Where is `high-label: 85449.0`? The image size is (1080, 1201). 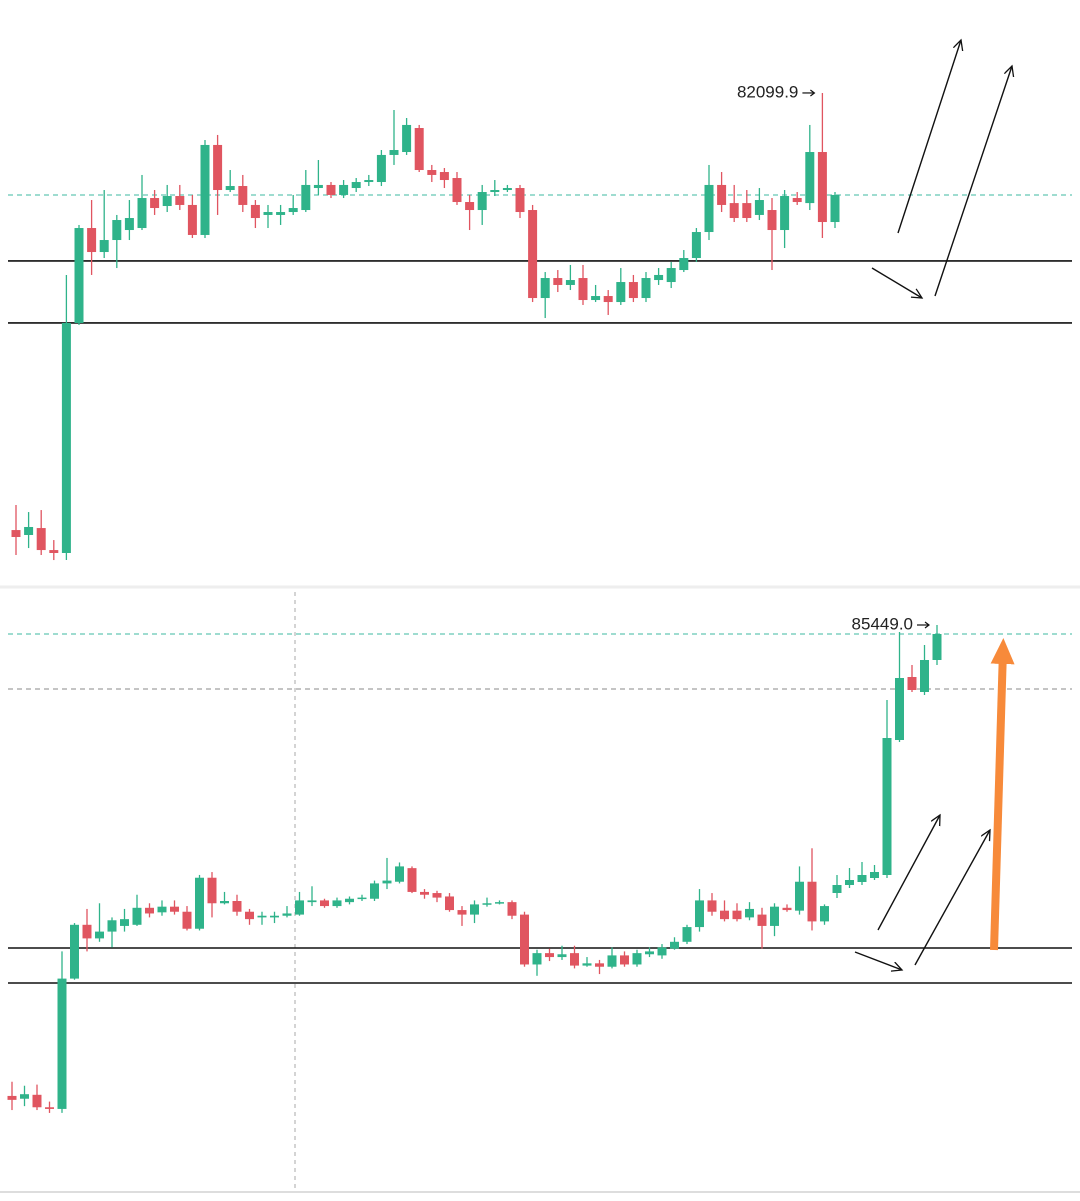
high-label: 85449.0 is located at coordinates (882, 623).